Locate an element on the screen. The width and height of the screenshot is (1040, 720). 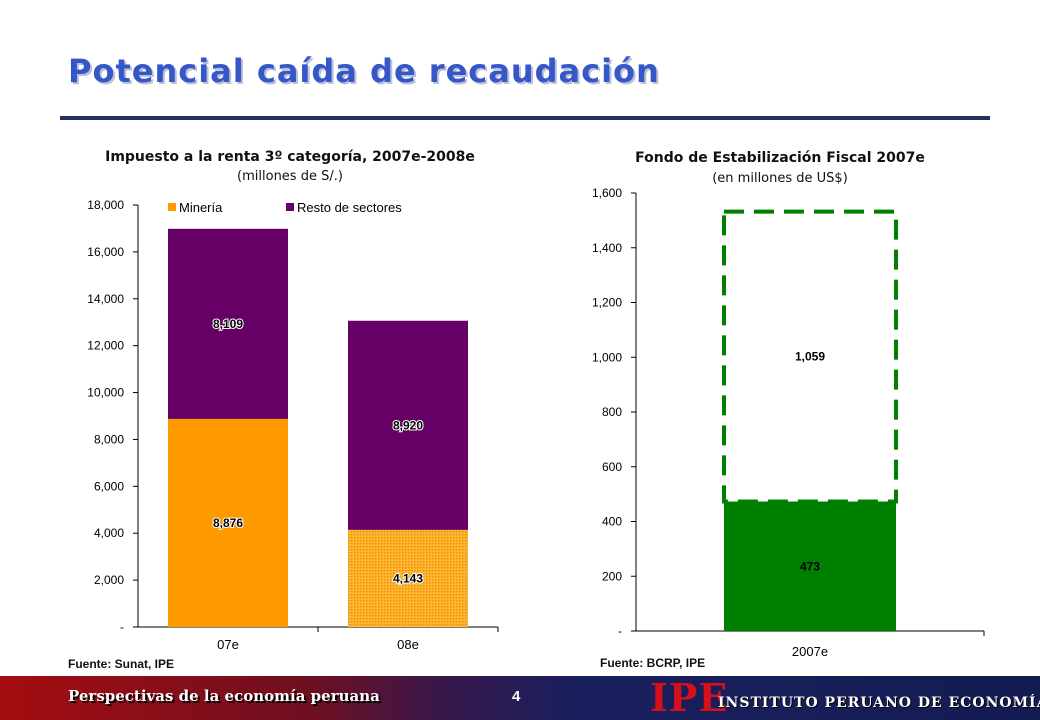
page-number: 4 is located at coordinates (516, 696).